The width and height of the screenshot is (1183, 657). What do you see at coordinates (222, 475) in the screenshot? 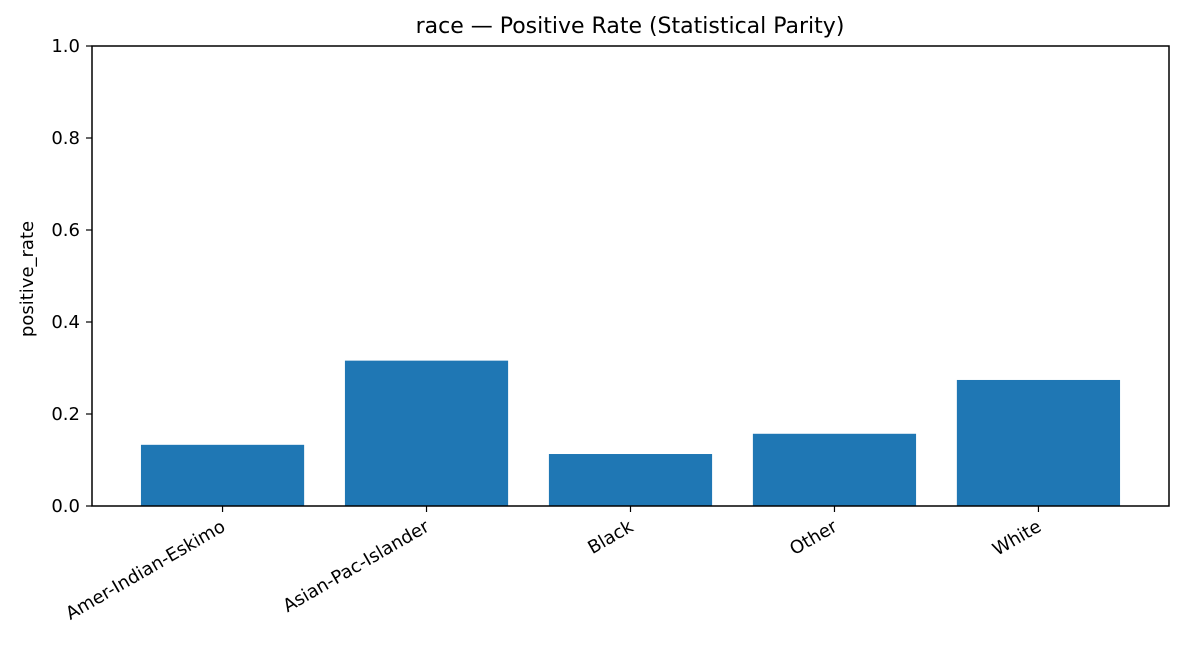
I see `bar-amer-indian-eskimo` at bounding box center [222, 475].